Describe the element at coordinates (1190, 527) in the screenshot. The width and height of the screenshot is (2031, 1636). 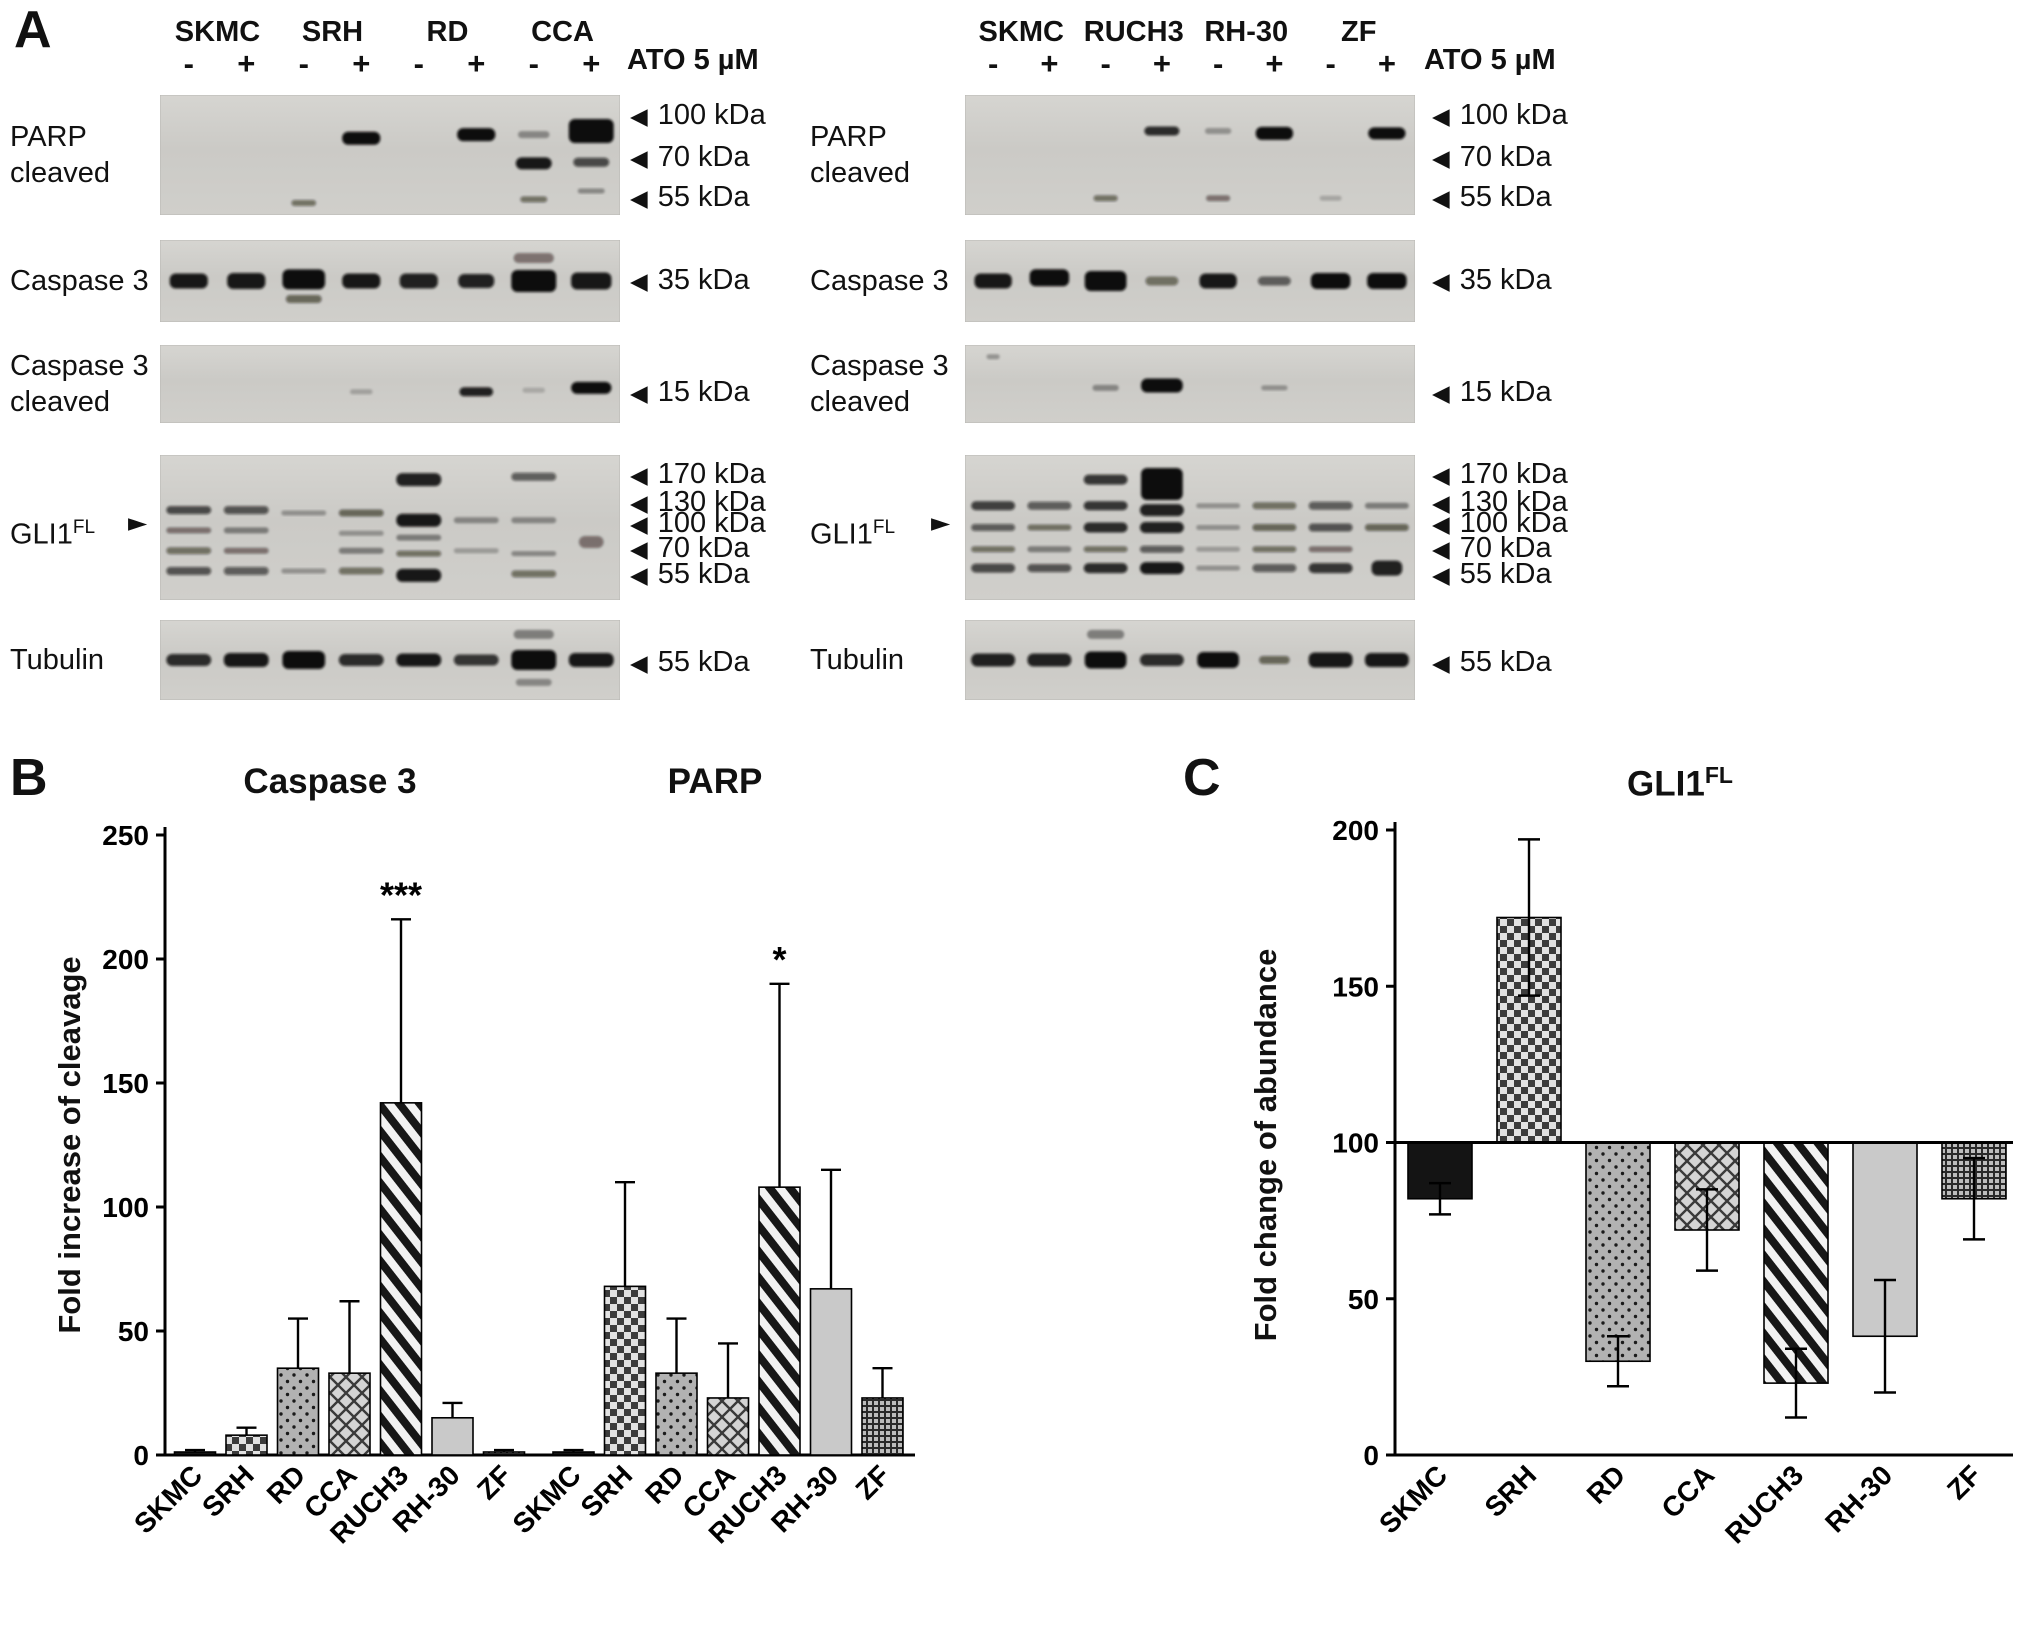
I see `blot-gli1` at that location.